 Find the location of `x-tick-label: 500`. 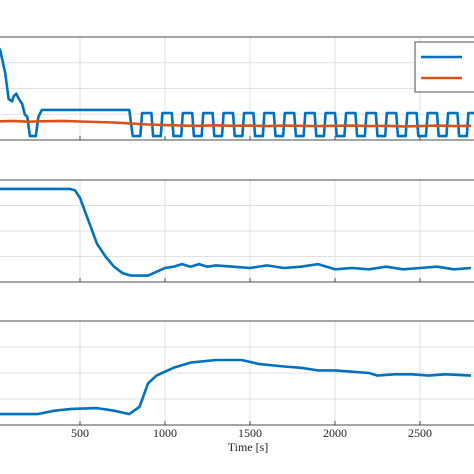

x-tick-label: 500 is located at coordinates (80, 433).